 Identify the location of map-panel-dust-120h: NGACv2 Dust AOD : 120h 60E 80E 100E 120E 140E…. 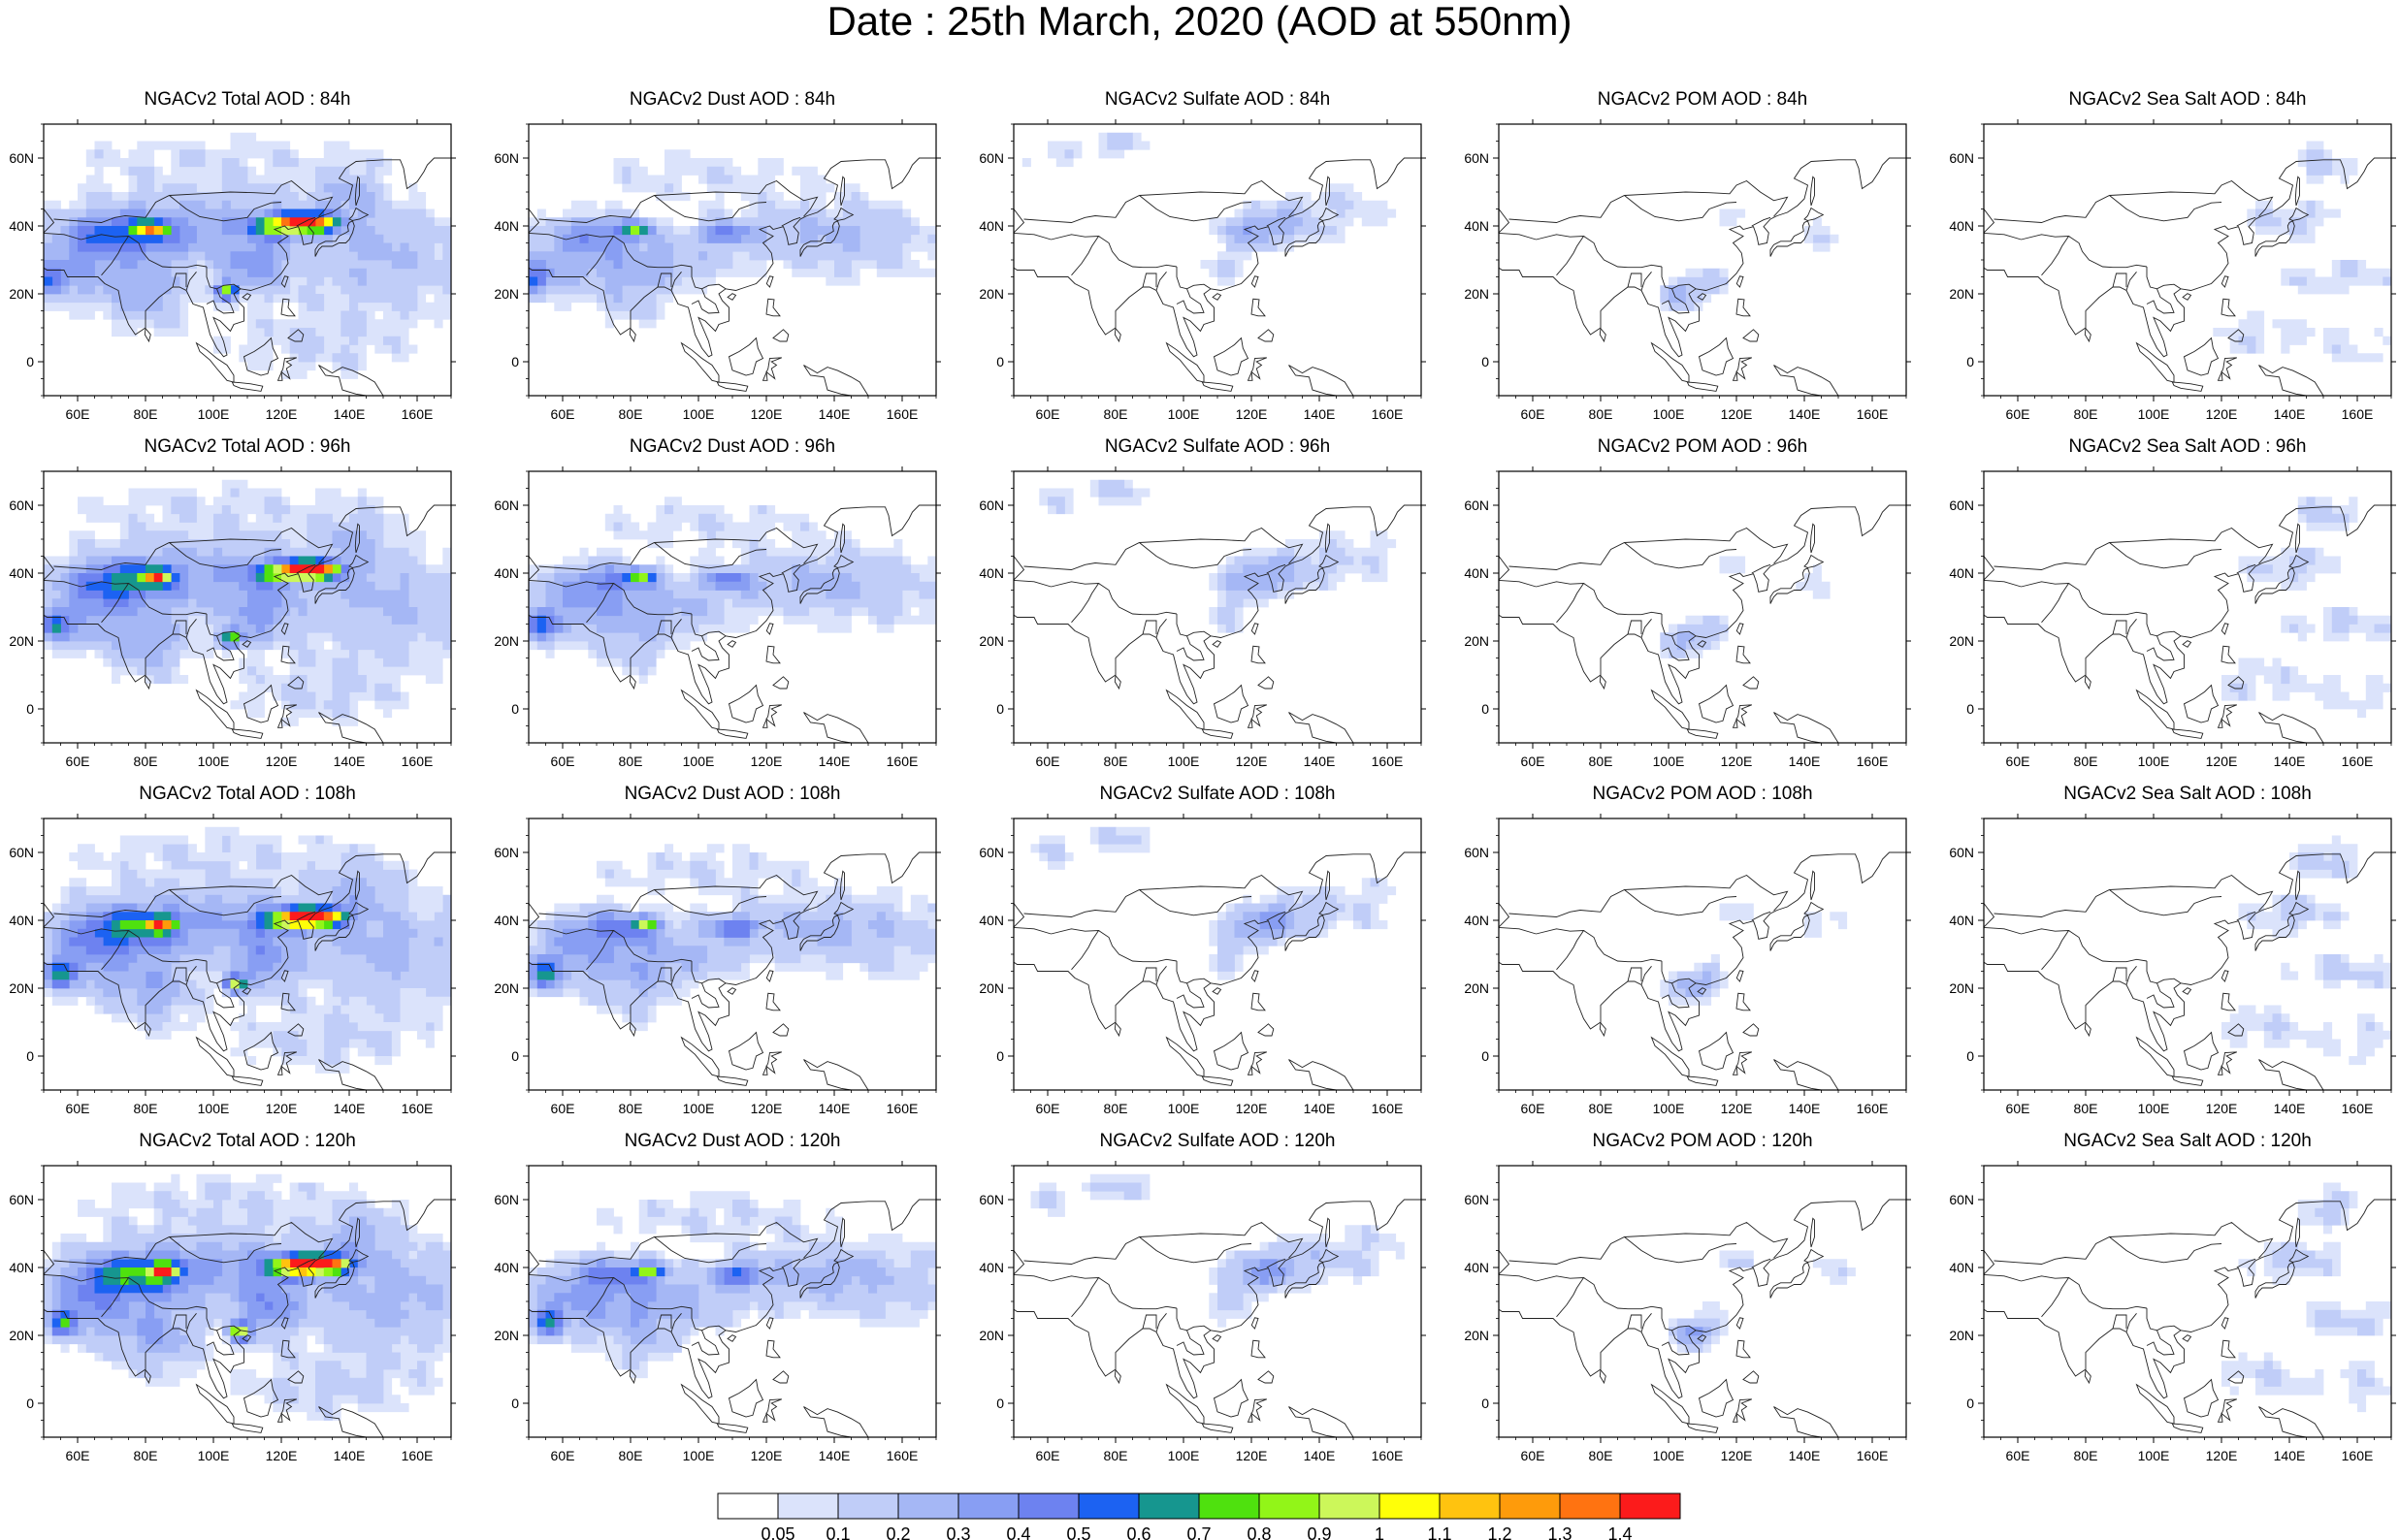
(717, 1300).